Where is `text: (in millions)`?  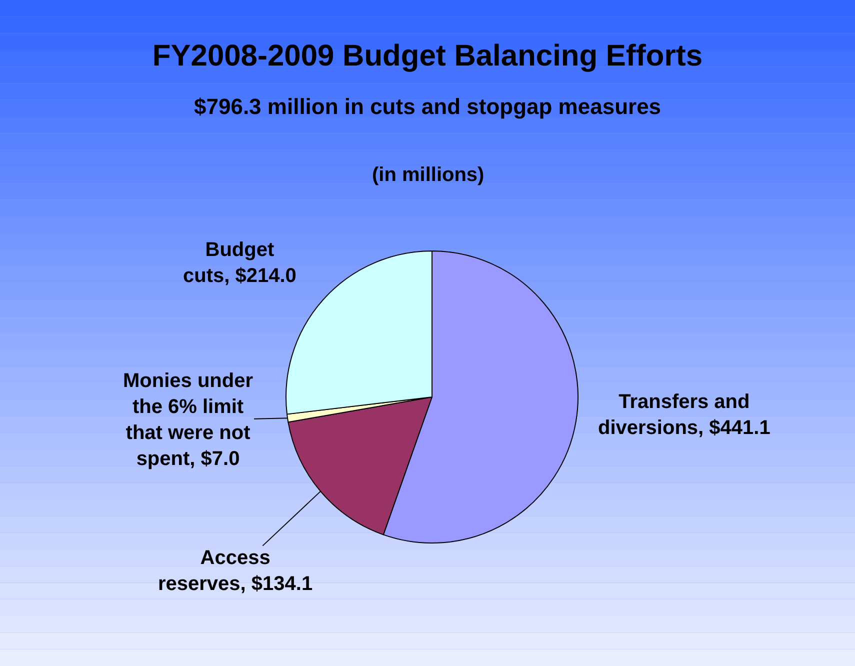
text: (in millions) is located at coordinates (428, 175).